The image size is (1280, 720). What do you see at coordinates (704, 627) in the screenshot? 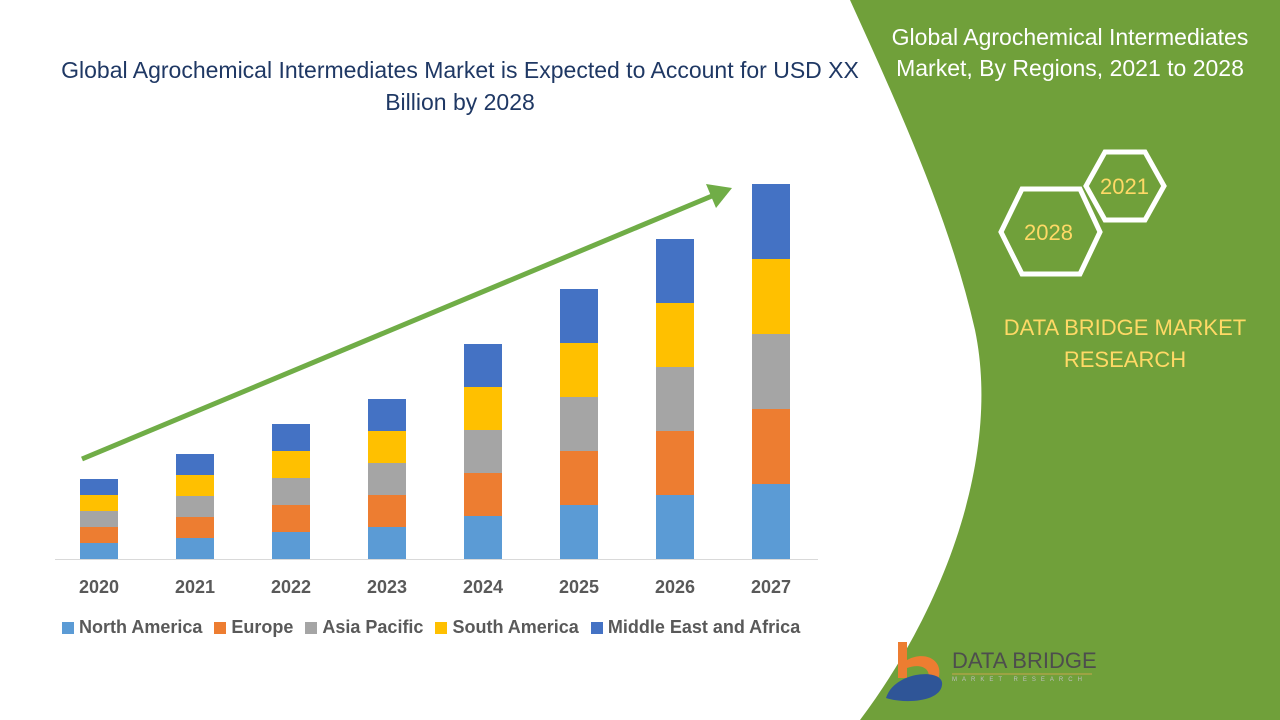
I see `legend-label: Middle East and Africa` at bounding box center [704, 627].